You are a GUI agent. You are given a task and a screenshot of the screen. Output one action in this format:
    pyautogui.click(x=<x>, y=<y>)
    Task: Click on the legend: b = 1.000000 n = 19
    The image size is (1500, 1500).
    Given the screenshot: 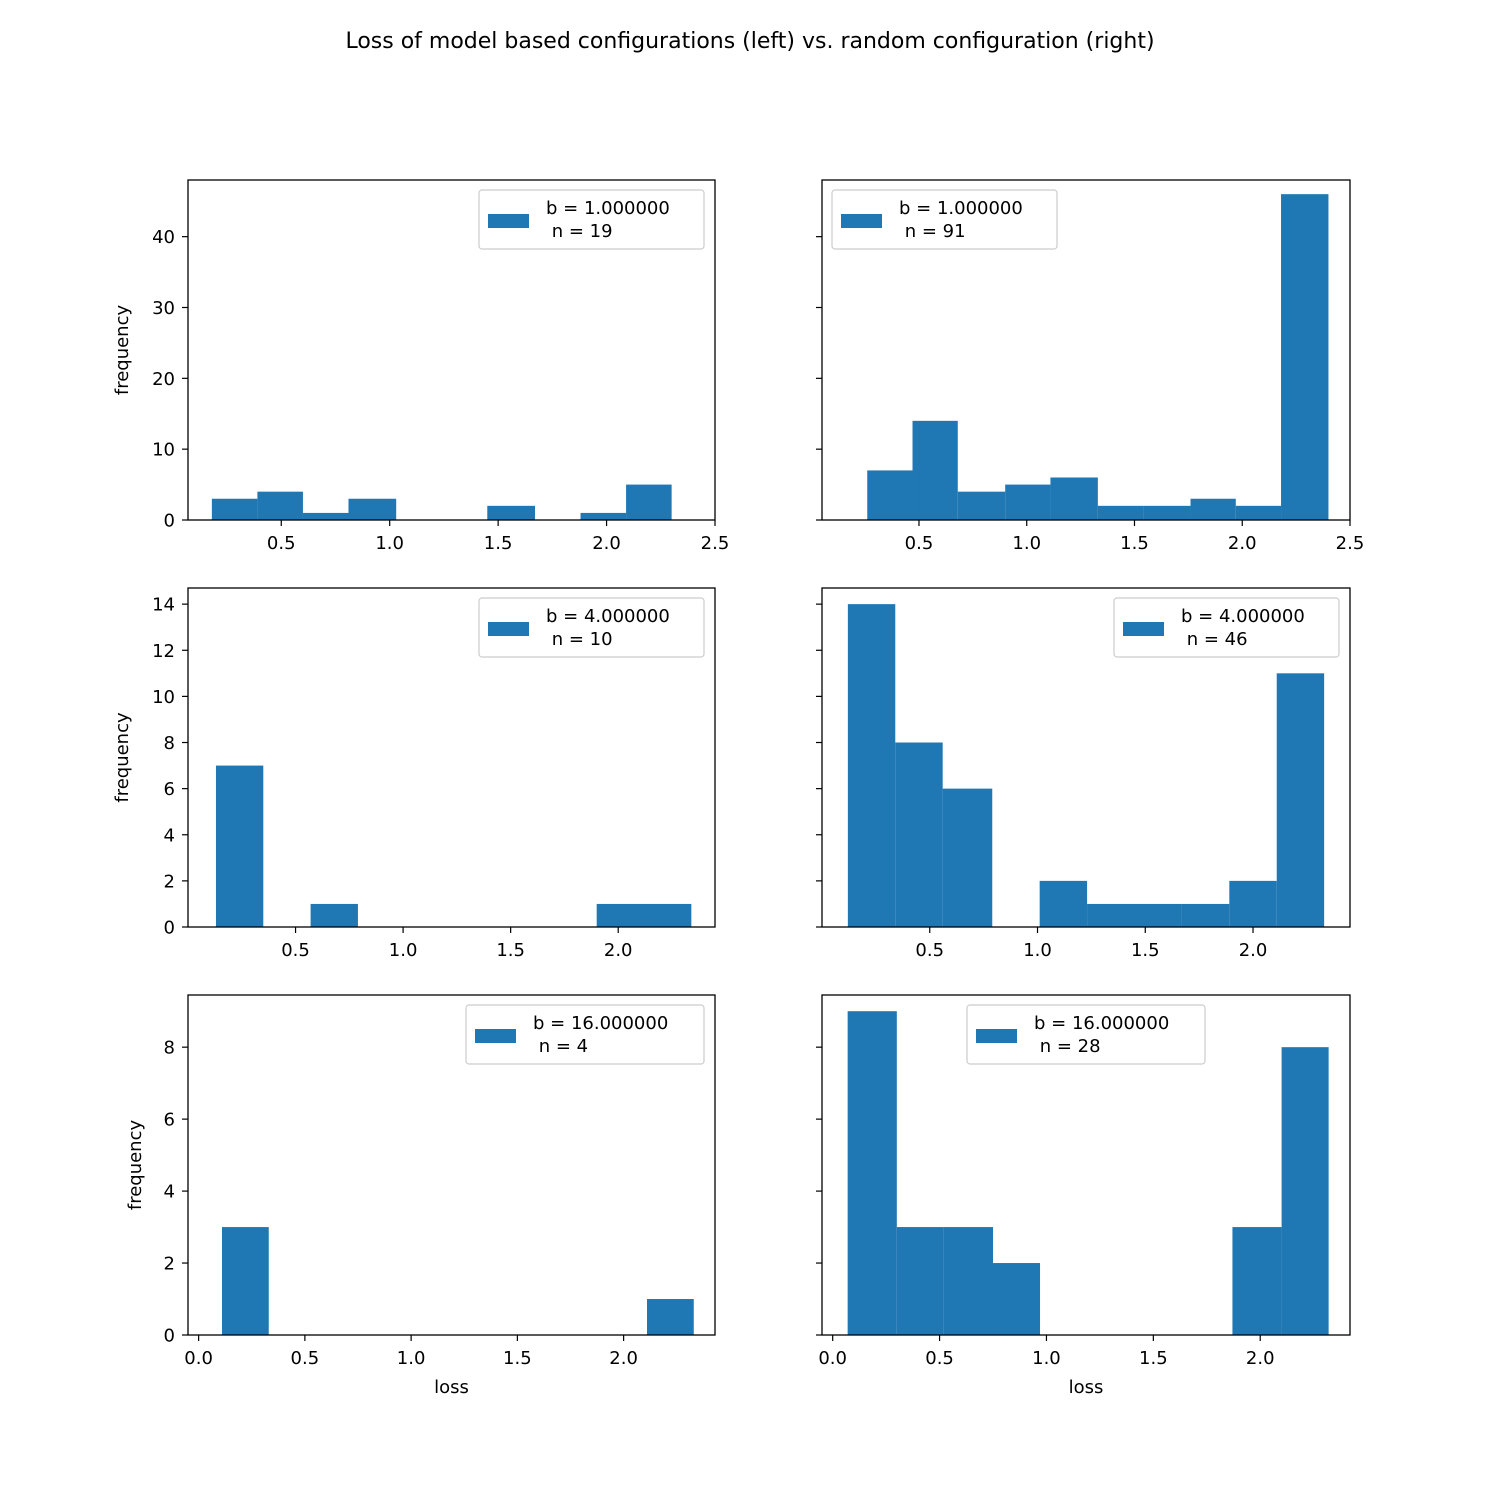 What is the action you would take?
    pyautogui.click(x=591, y=219)
    